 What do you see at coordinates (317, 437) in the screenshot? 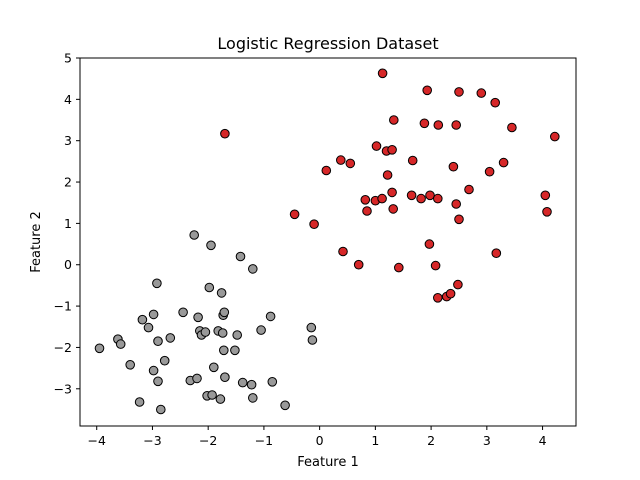
I see `x-axis: −4 −3 −2 −1 0 1 2 3 4` at bounding box center [317, 437].